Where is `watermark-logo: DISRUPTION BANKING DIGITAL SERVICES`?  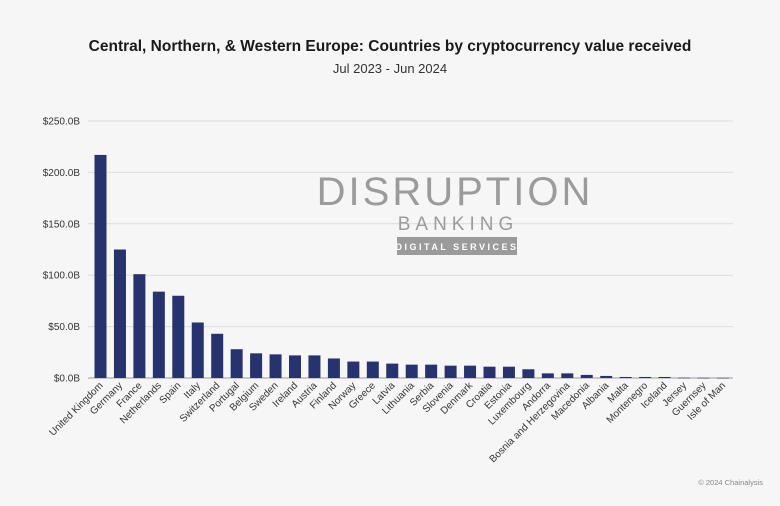 watermark-logo: DISRUPTION BANKING DIGITAL SERVICES is located at coordinates (455, 212).